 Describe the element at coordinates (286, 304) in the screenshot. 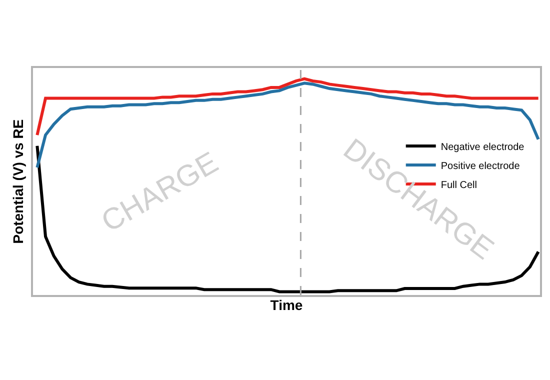

I see `x-axis-title: Time` at that location.